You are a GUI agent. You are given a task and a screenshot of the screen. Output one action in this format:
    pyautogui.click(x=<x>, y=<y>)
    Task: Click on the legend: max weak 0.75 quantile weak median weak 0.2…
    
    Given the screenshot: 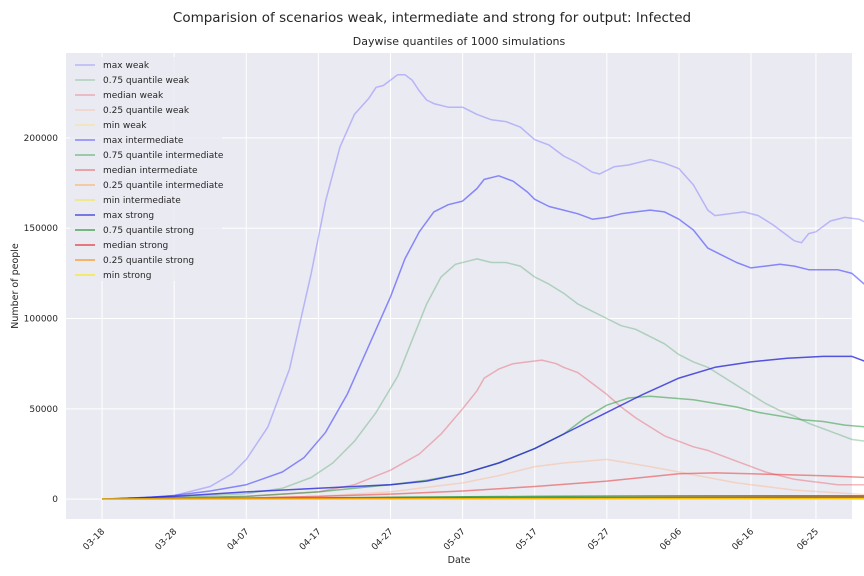 What is the action you would take?
    pyautogui.click(x=147, y=169)
    